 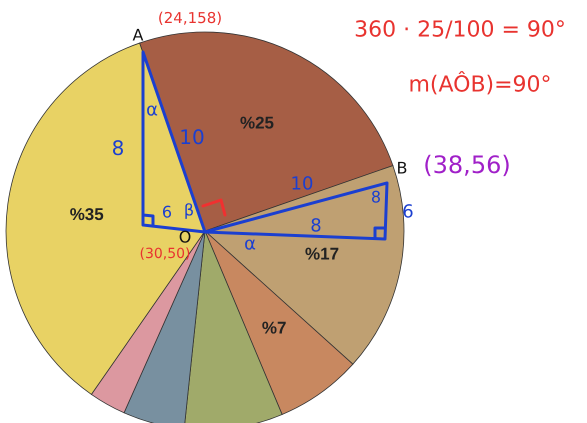 I want to click on text: B, so click(x=402, y=168).